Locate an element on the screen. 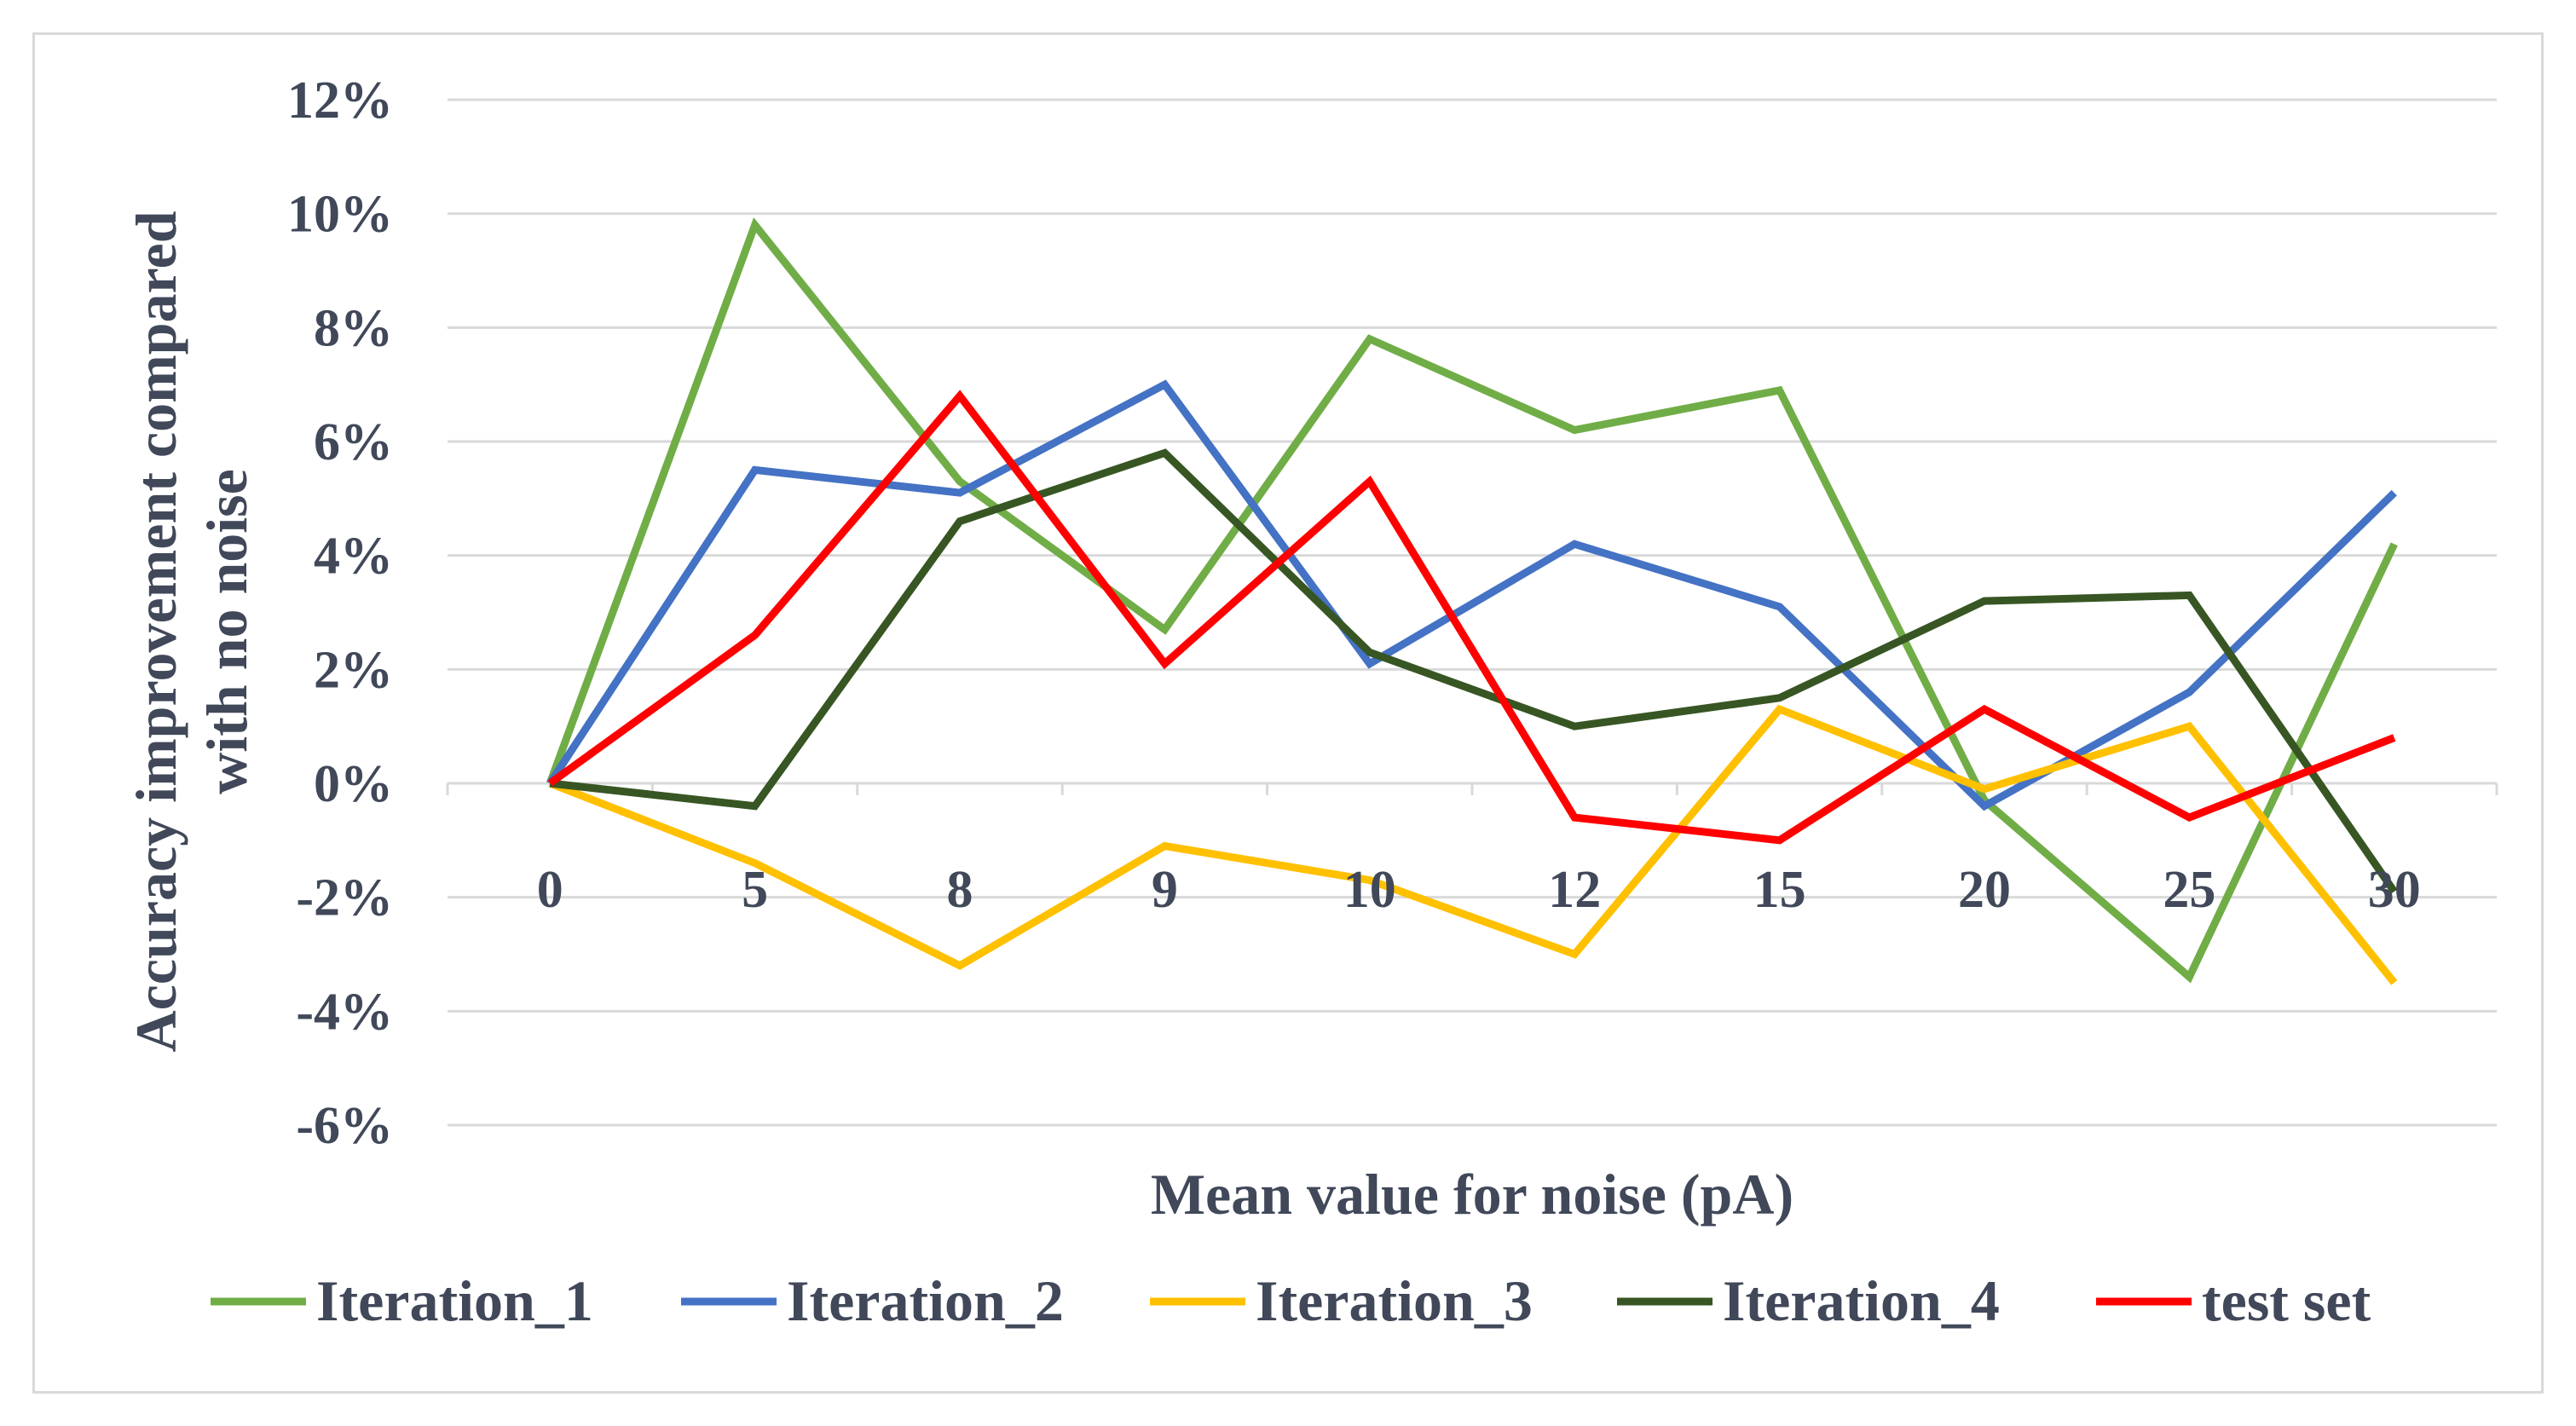 The image size is (2576, 1426). x-tick-label: 10 is located at coordinates (1369, 890).